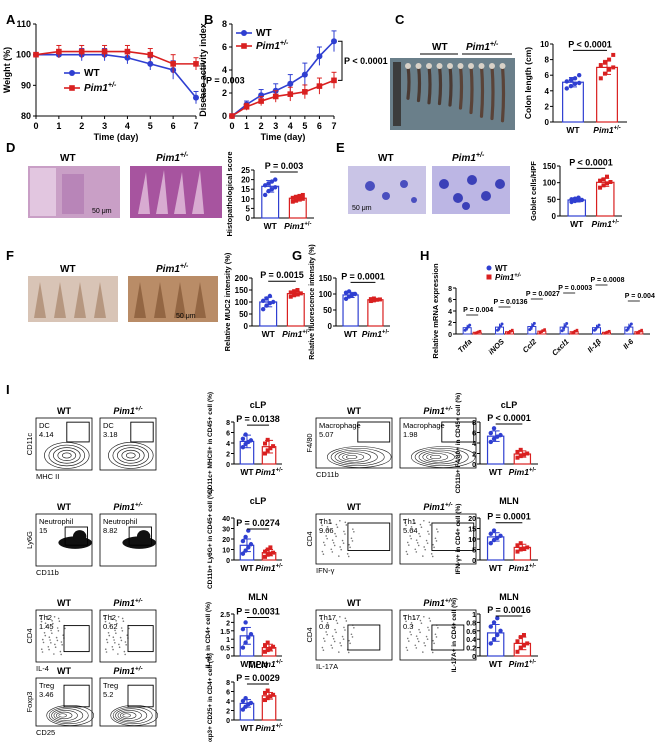 Image resolution: width=662 pixels, height=742 pixels. I want to click on cecum, so click(418, 66).